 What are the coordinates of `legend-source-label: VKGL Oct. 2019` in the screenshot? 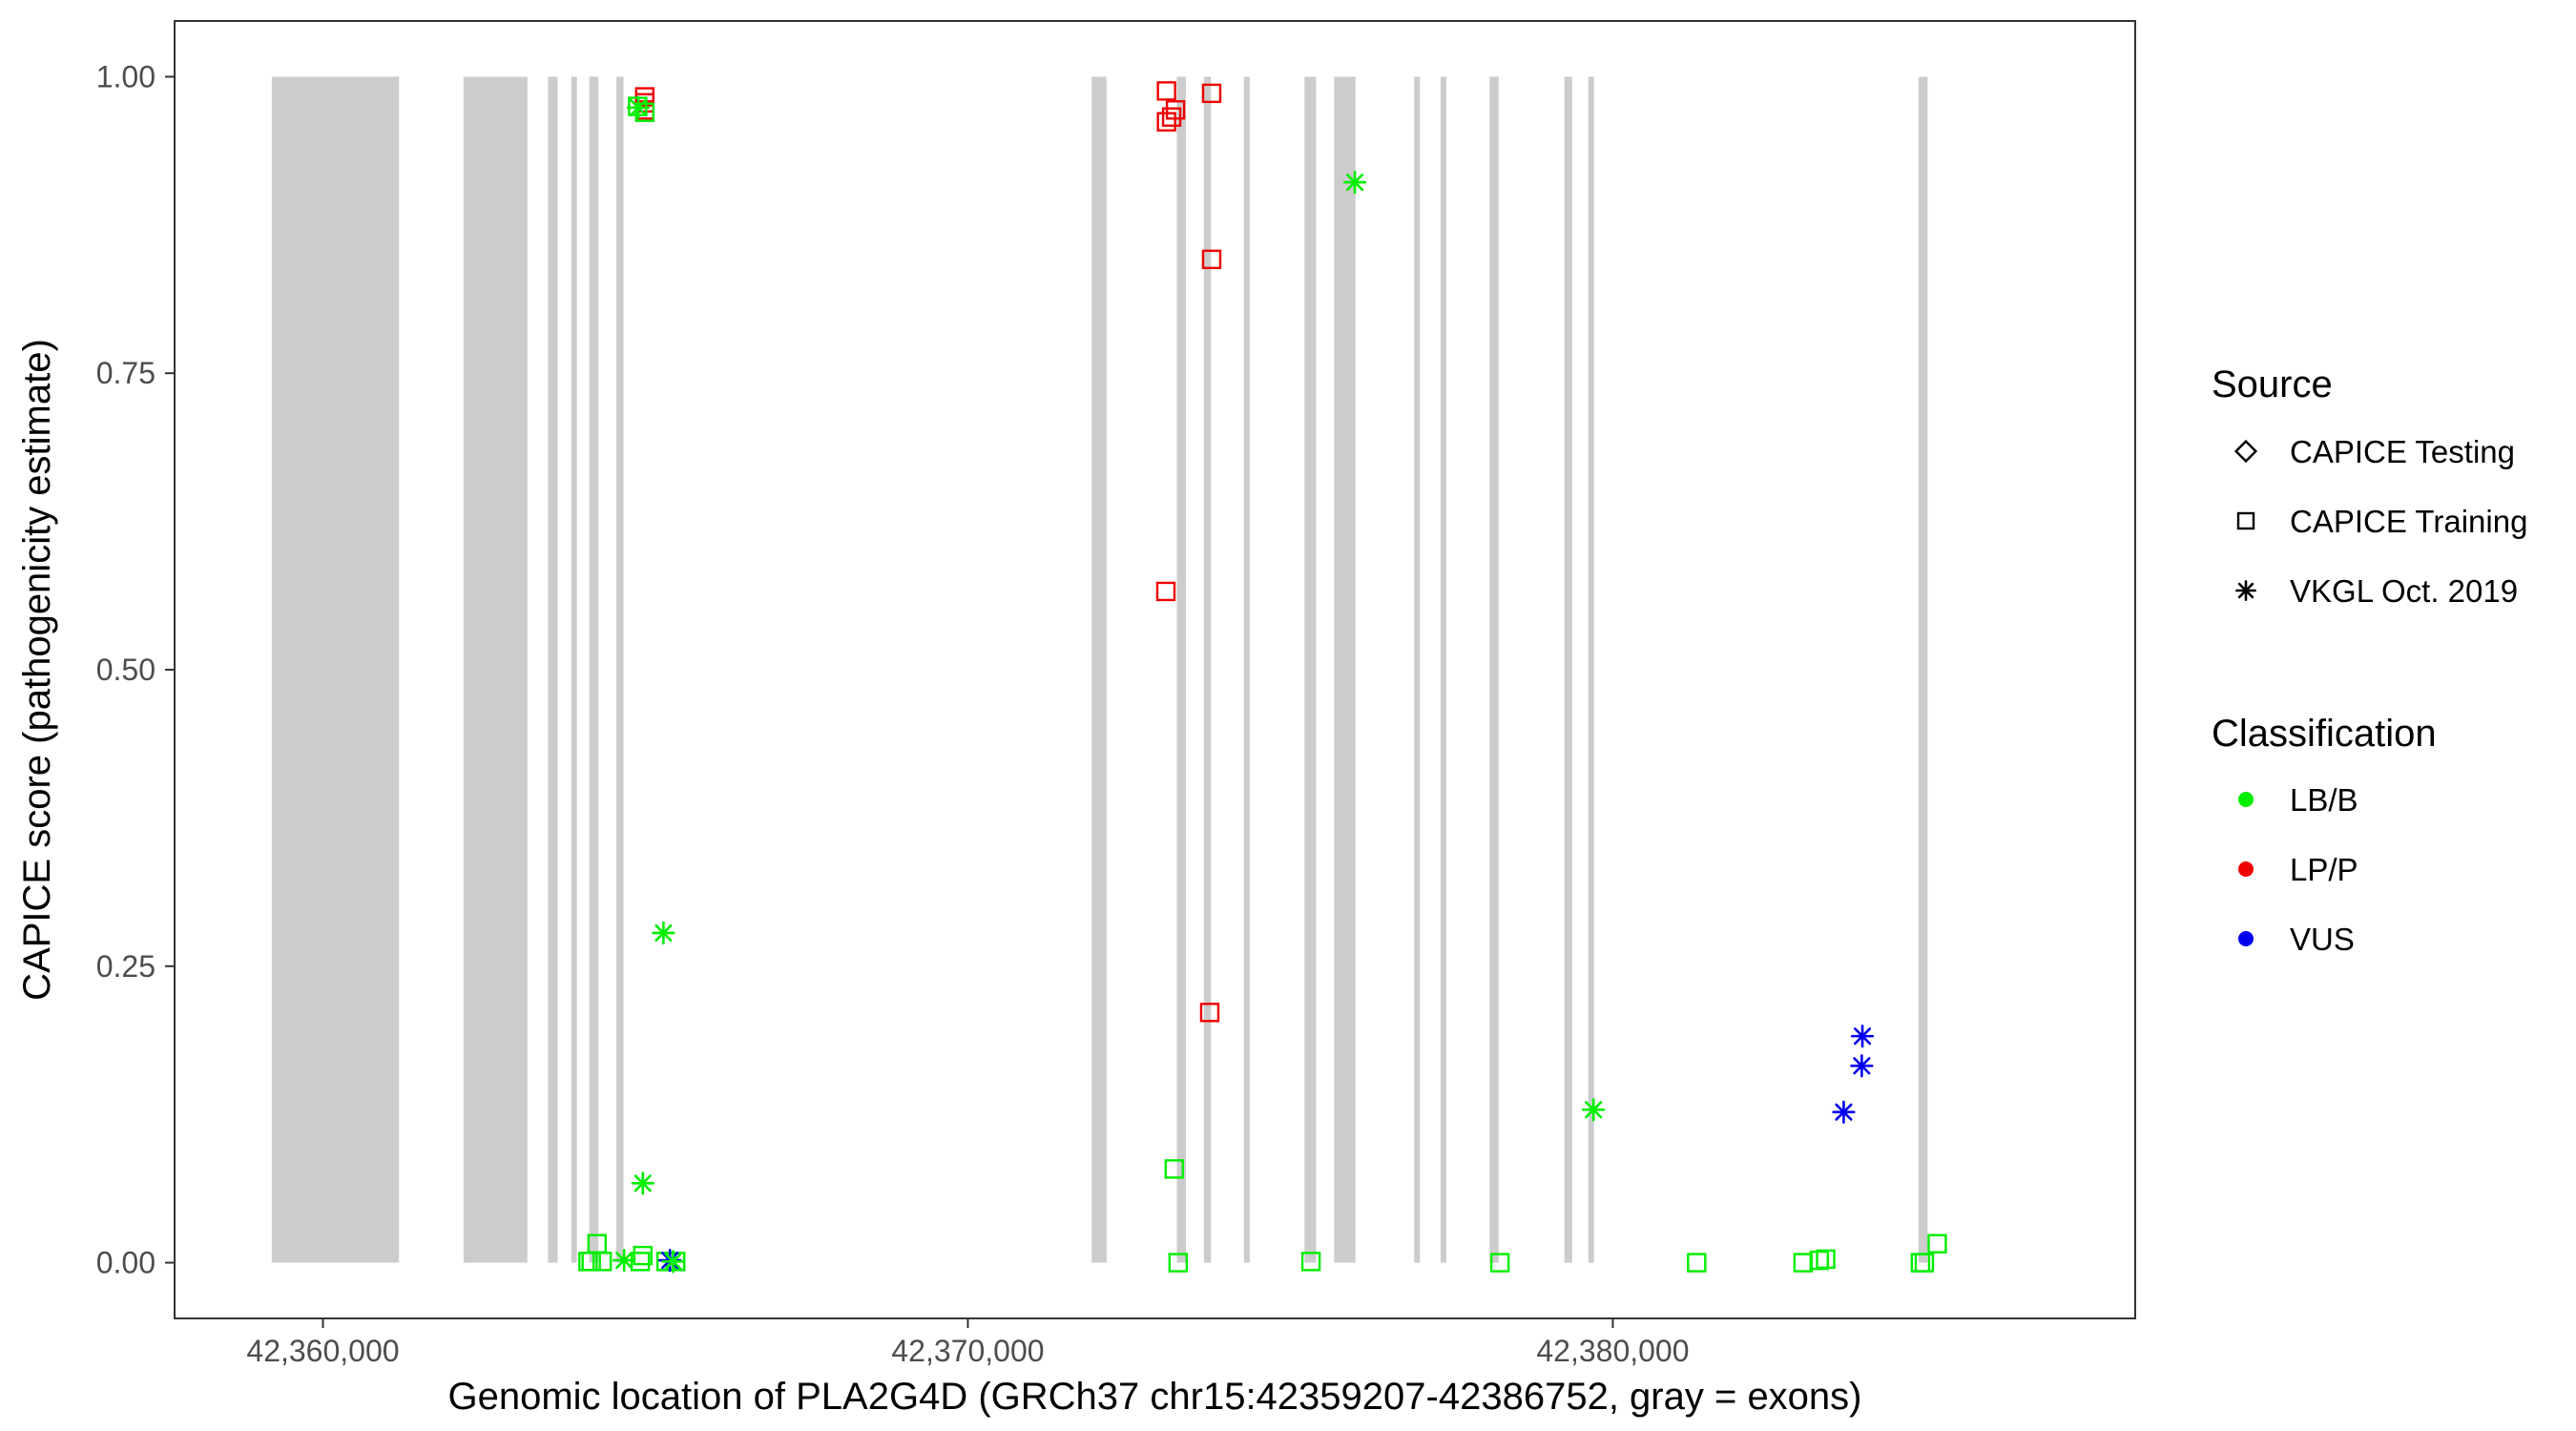 It's located at (2404, 591).